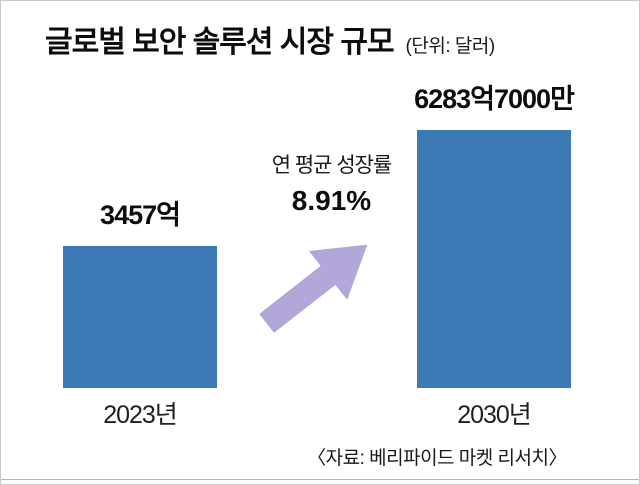 The height and width of the screenshot is (485, 640). I want to click on bottom-divider, so click(320, 479).